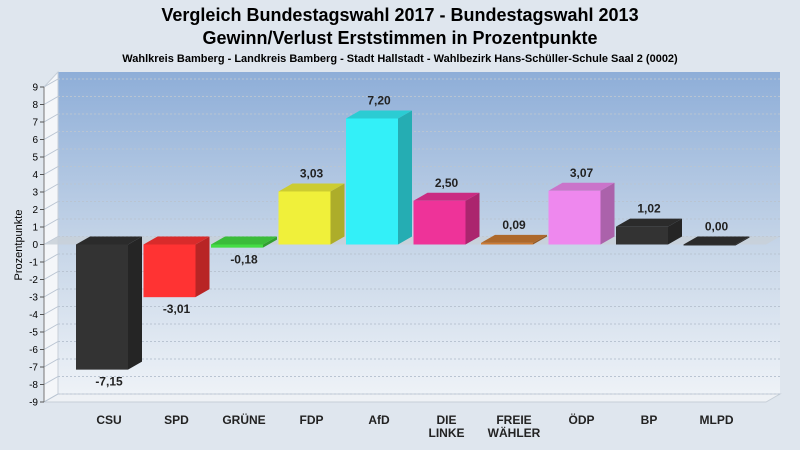 The image size is (800, 450). I want to click on y-tick-label: 7, so click(35, 123).